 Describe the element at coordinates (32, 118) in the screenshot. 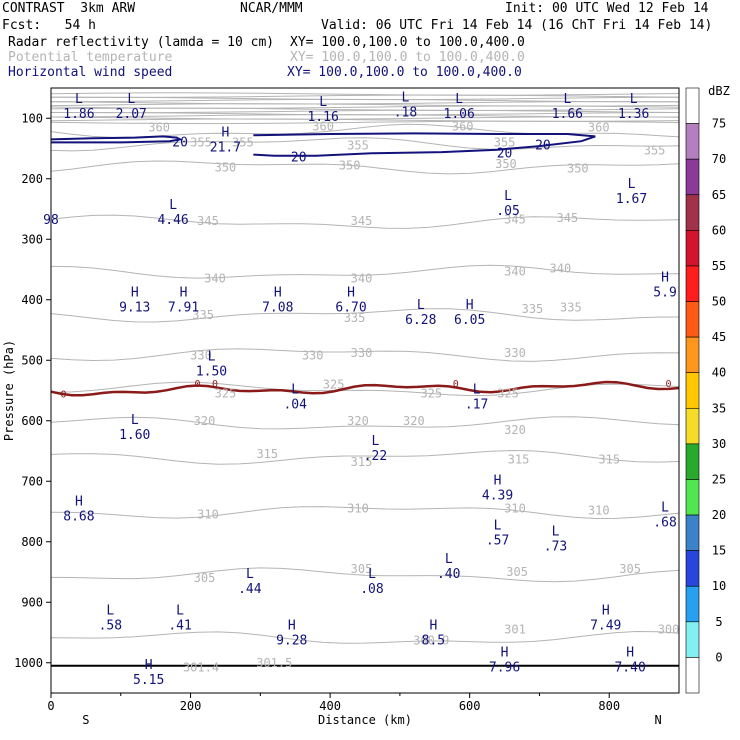

I see `y-tick-label: 100` at that location.